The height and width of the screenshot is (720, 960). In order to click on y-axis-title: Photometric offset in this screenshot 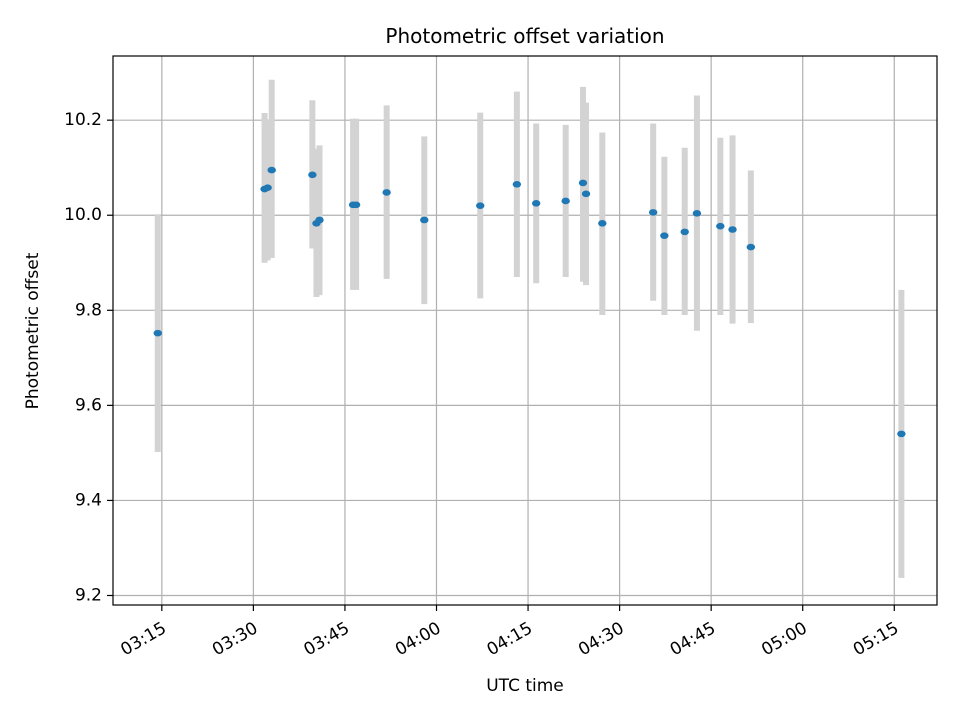, I will do `click(33, 330)`.